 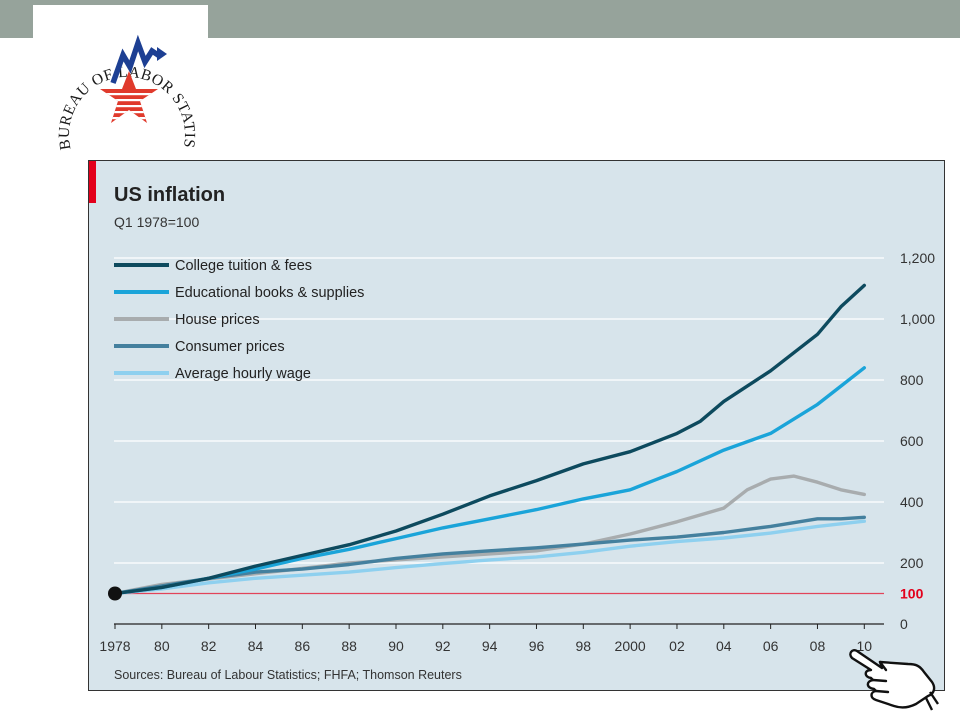 What do you see at coordinates (912, 563) in the screenshot?
I see `y-tick-label: 200` at bounding box center [912, 563].